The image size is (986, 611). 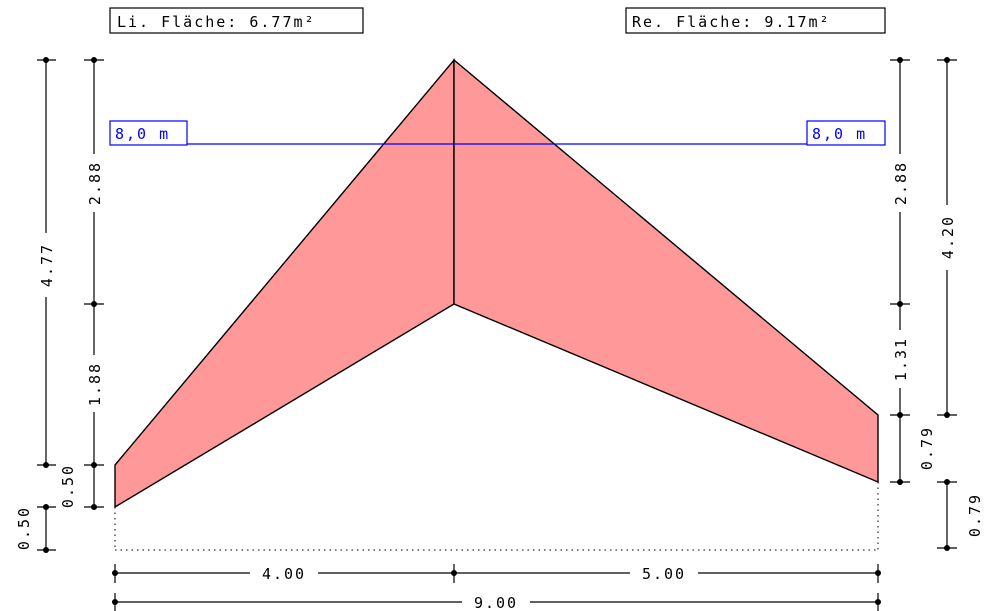 What do you see at coordinates (68, 486) in the screenshot?
I see `left-inner-bottom-label: 0.50` at bounding box center [68, 486].